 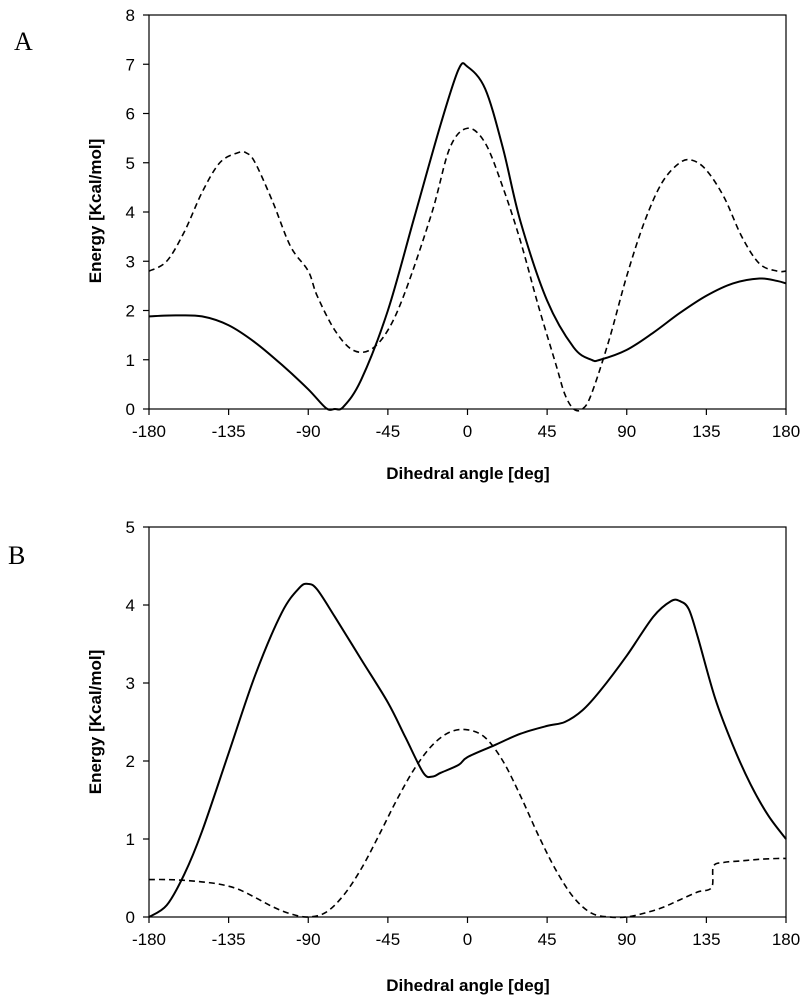 I want to click on y-tick-label-b: 1, so click(x=130, y=839).